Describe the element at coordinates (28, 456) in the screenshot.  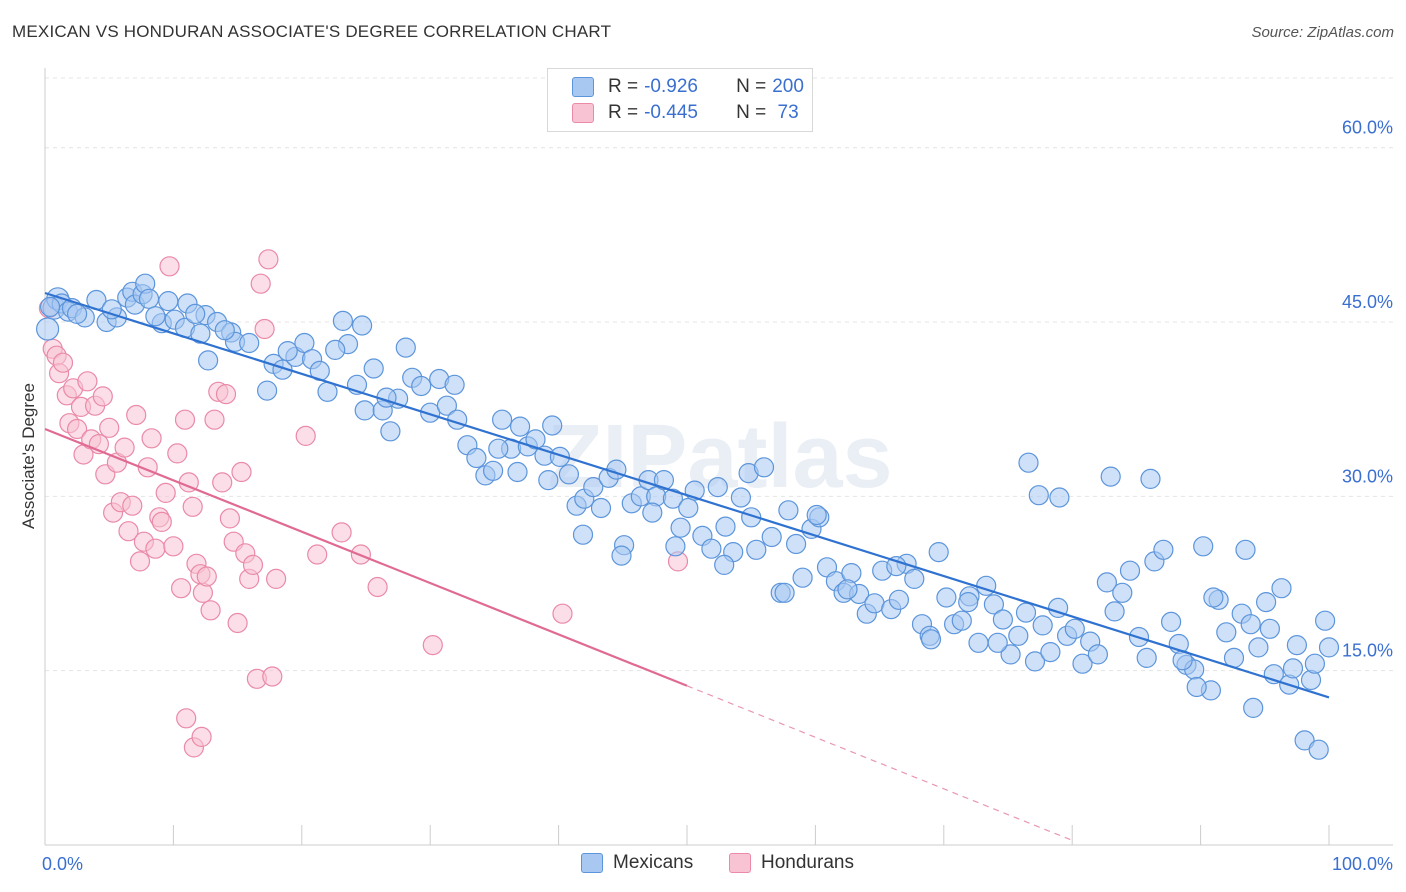
I see `y-axis-title: Associate's Degree` at that location.